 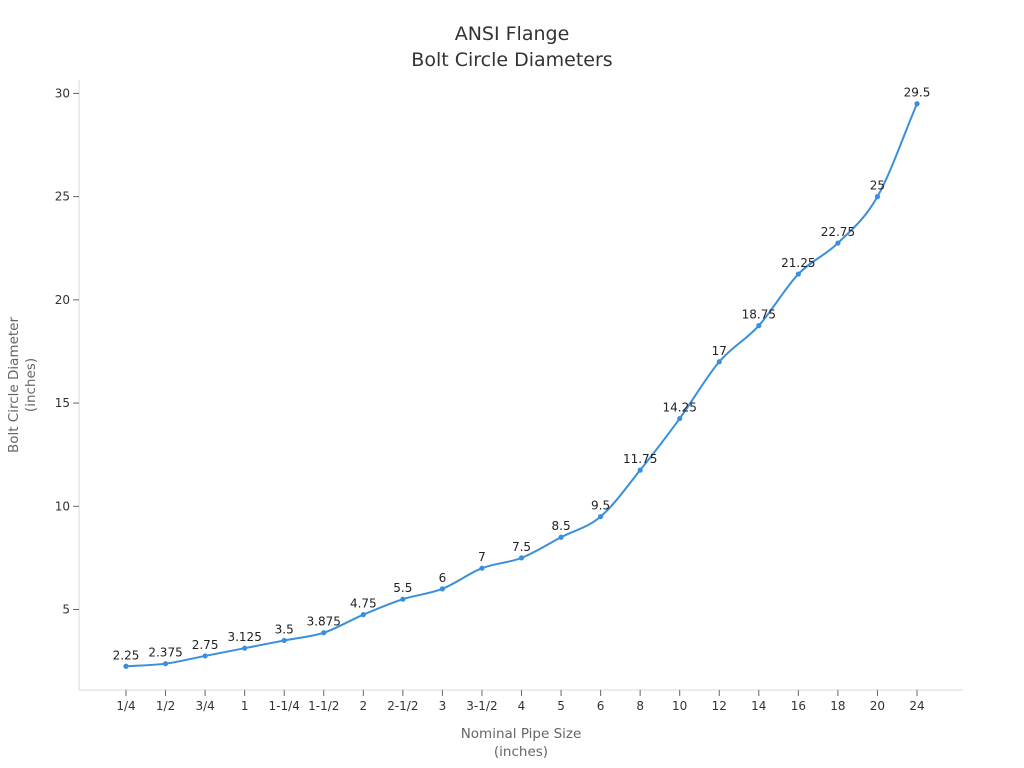 I want to click on y-axis-title-line-2: (inches), so click(x=31, y=385).